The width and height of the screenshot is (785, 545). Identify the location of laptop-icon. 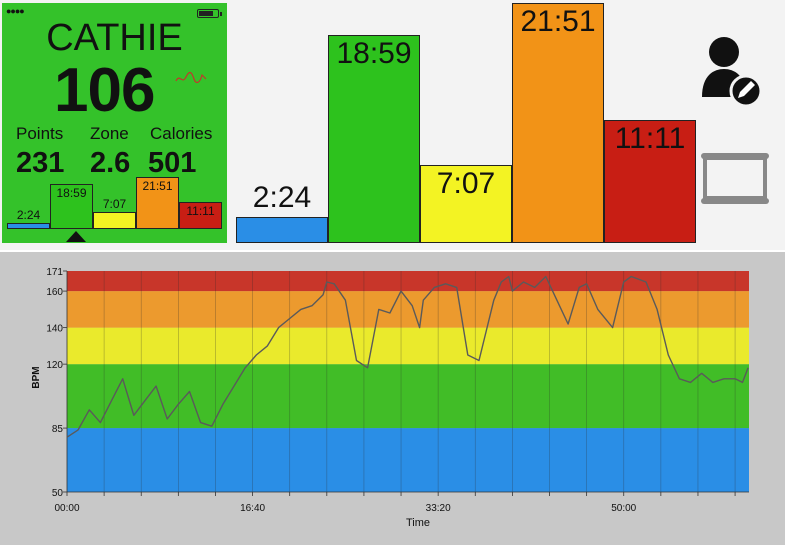
(735, 181).